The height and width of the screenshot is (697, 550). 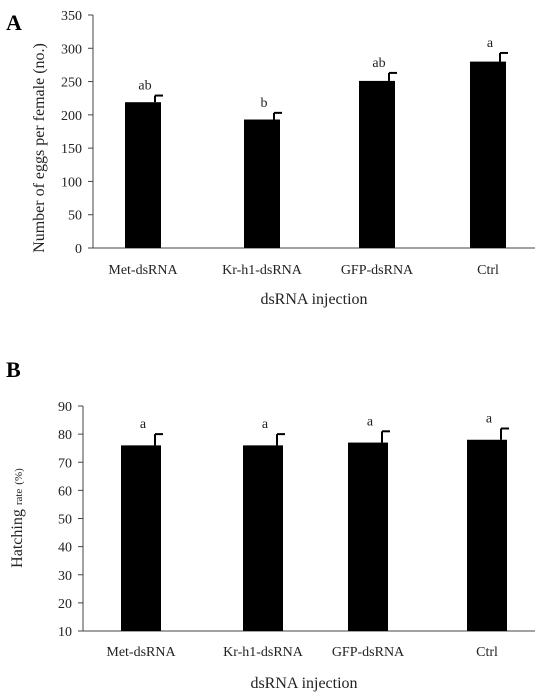 What do you see at coordinates (303, 683) in the screenshot?
I see `panel-b-x-axis-title: dsRNA injection` at bounding box center [303, 683].